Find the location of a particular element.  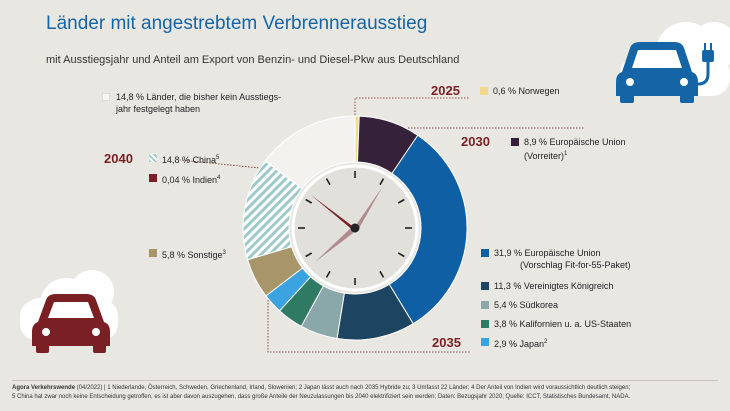

legend-kr: 5,4 % Südkorea is located at coordinates (526, 305).